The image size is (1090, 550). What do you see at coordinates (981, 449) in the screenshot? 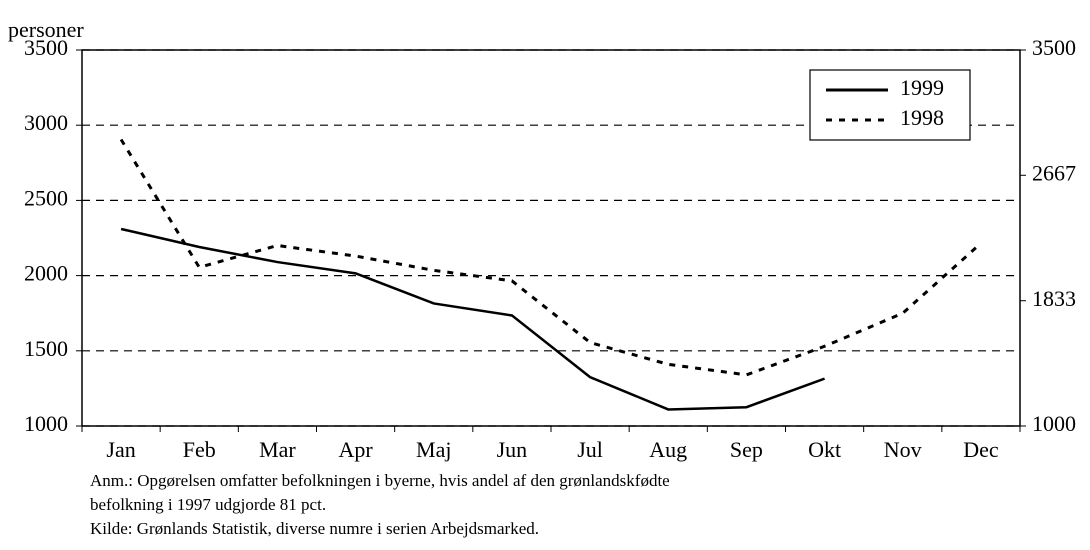
I see `x-tick-label: Dec` at bounding box center [981, 449].